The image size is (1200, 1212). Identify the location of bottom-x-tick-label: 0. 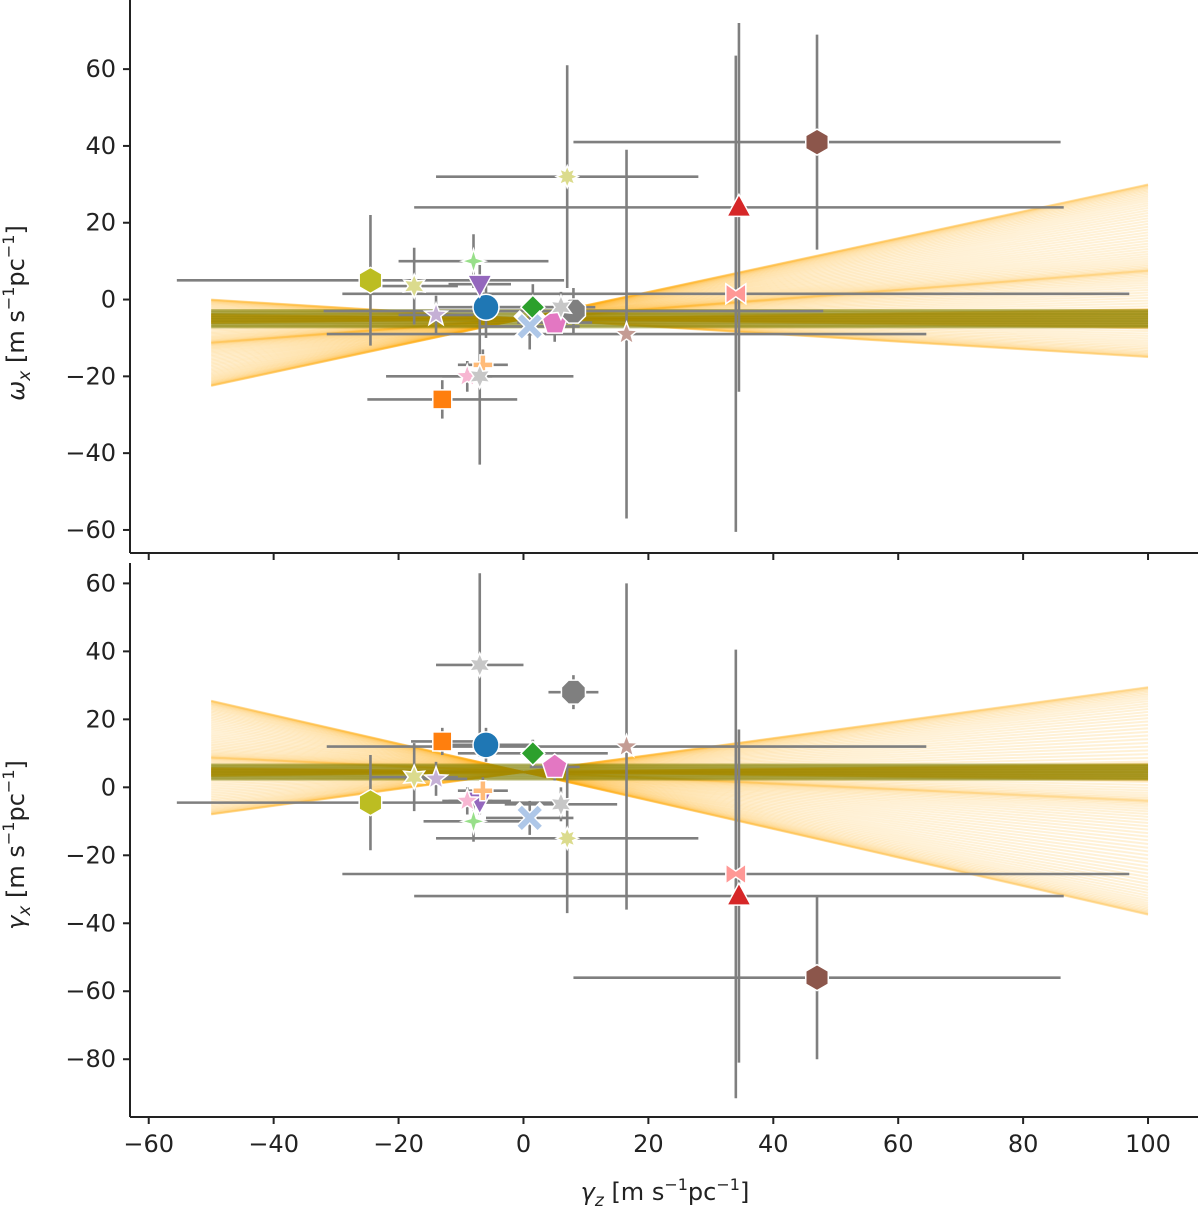
(523, 1144).